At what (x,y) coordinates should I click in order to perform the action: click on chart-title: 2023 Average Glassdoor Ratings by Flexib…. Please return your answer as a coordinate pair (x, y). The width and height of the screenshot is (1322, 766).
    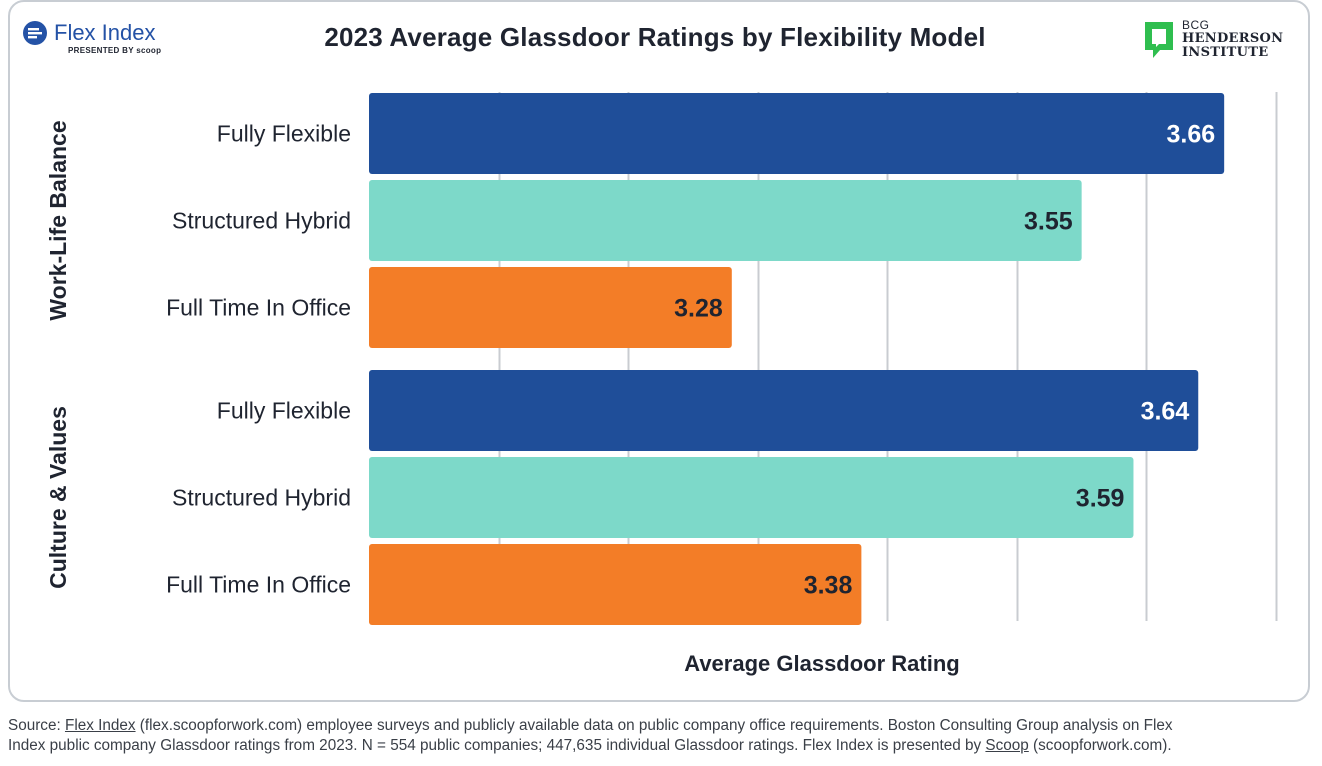
    Looking at the image, I should click on (655, 37).